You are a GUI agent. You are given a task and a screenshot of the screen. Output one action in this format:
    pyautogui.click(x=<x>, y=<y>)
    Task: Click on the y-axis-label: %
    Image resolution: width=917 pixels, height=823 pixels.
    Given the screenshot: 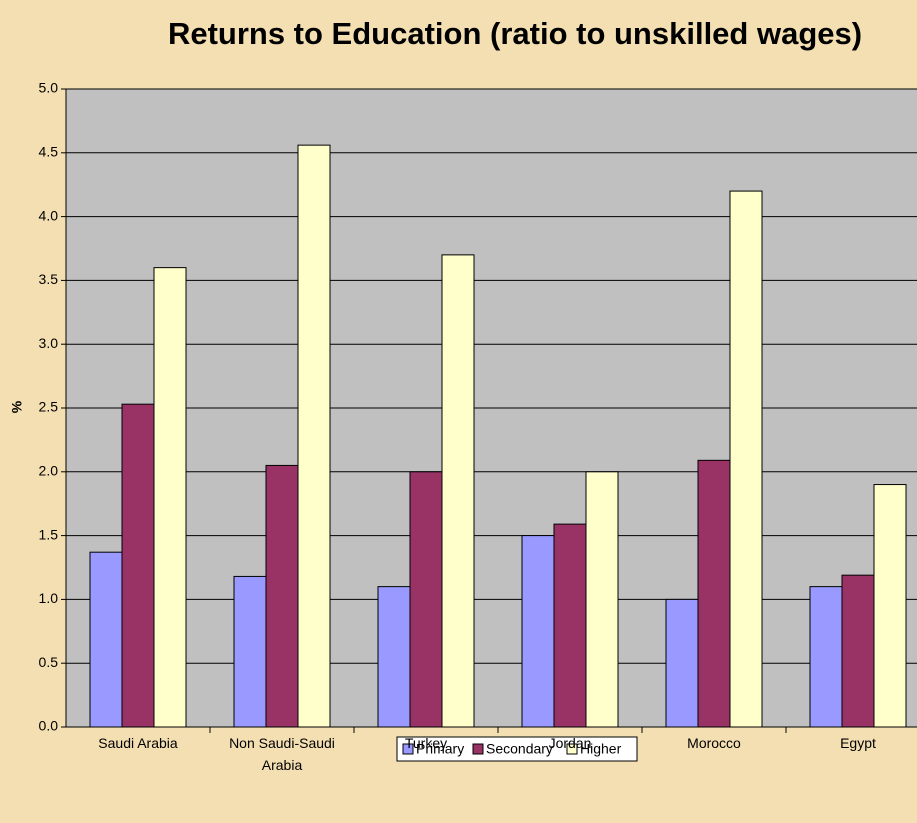 What is the action you would take?
    pyautogui.click(x=17, y=406)
    